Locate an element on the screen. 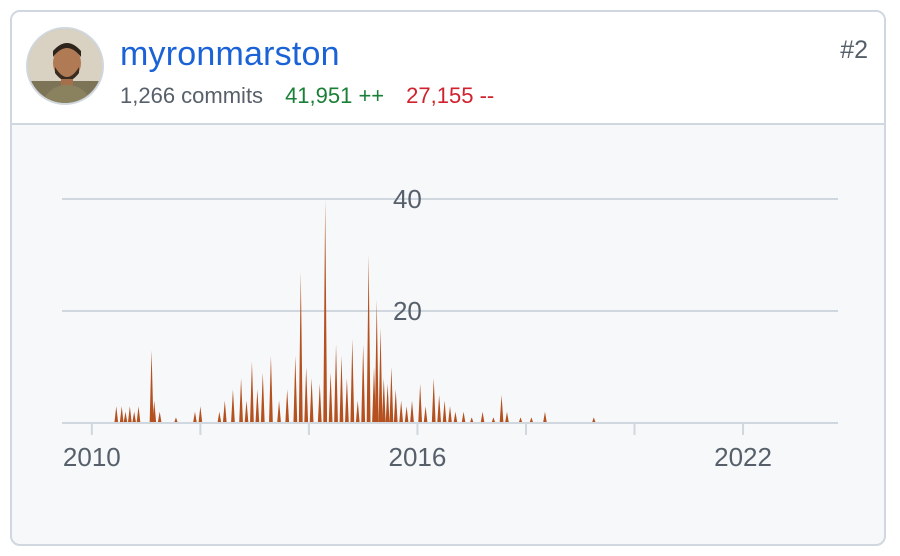 The image size is (900, 556). x-tick-label: 2010 is located at coordinates (92, 457).